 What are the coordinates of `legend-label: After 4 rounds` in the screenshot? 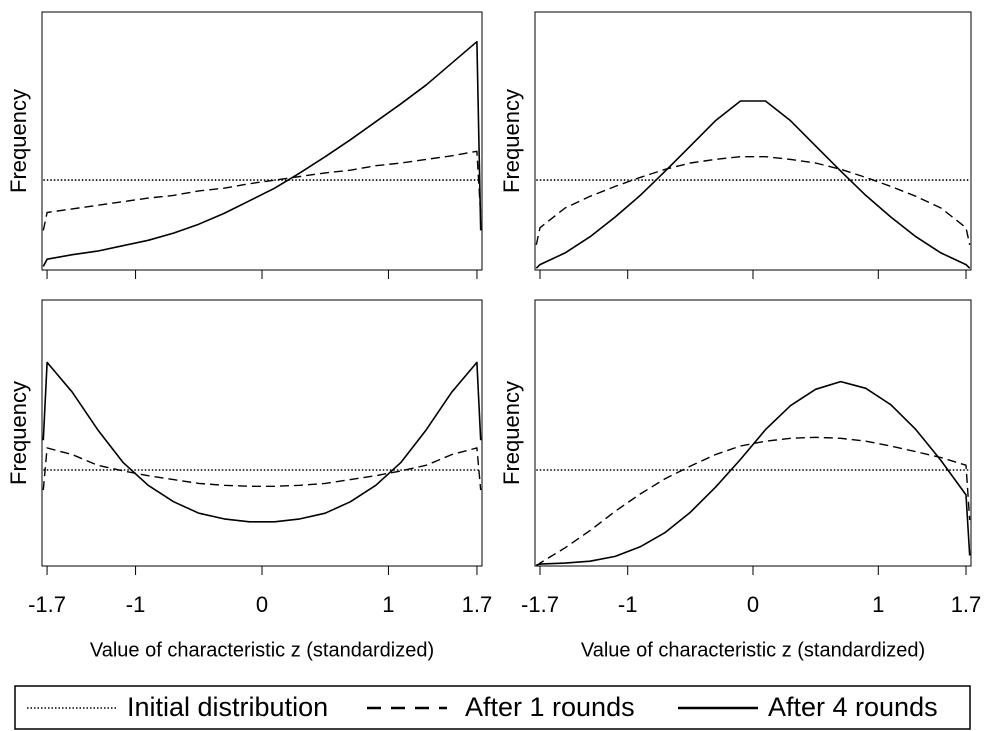 It's located at (853, 707).